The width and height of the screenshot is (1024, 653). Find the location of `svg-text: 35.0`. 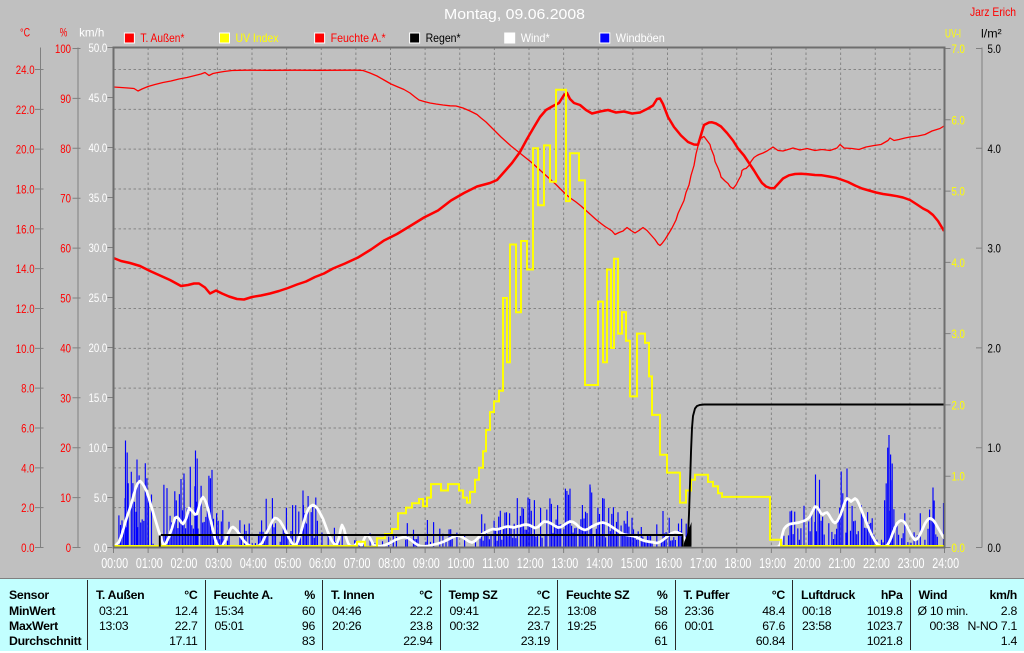

svg-text: 35.0 is located at coordinates (98, 198).